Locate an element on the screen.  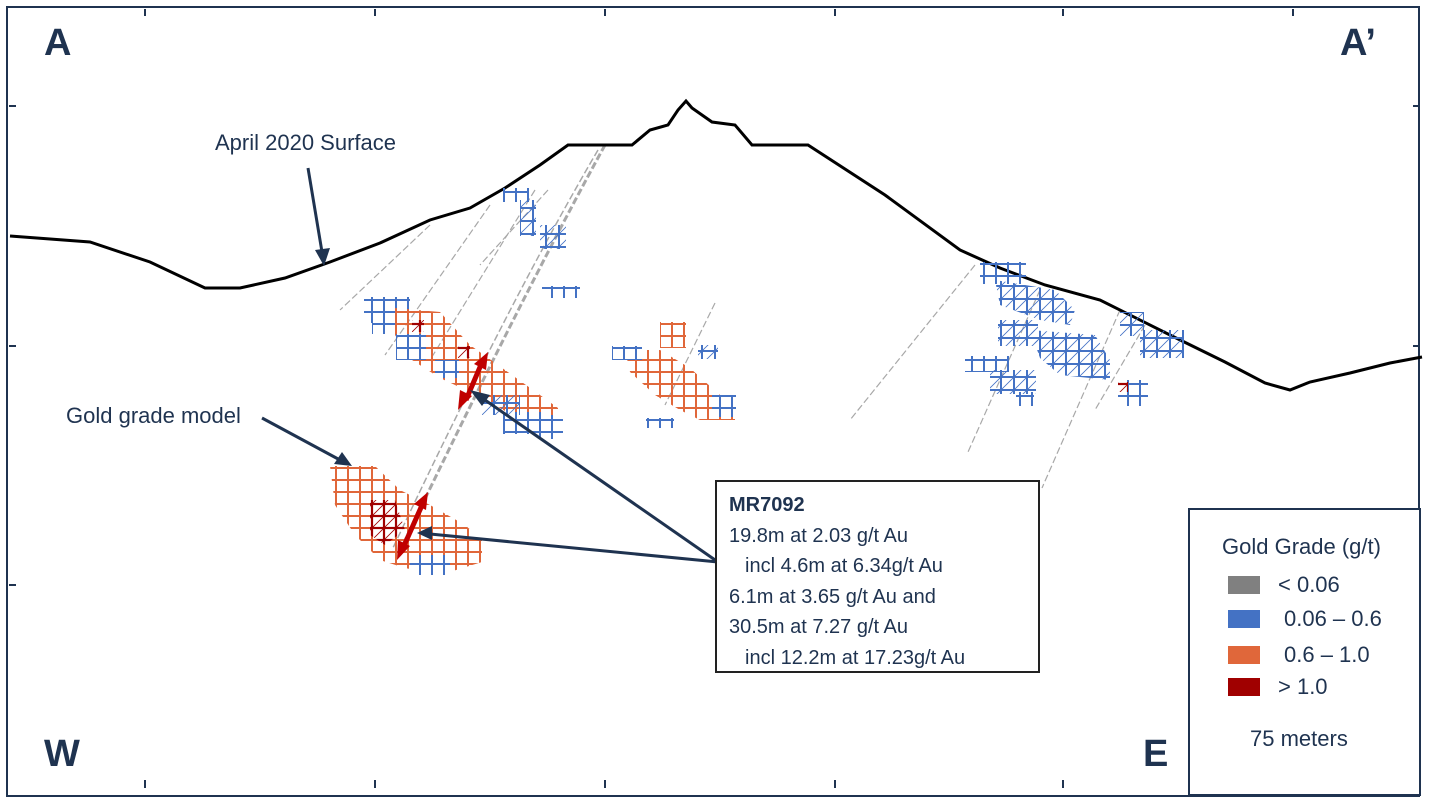
legend-item-label: > 1.0 is located at coordinates (1303, 686).